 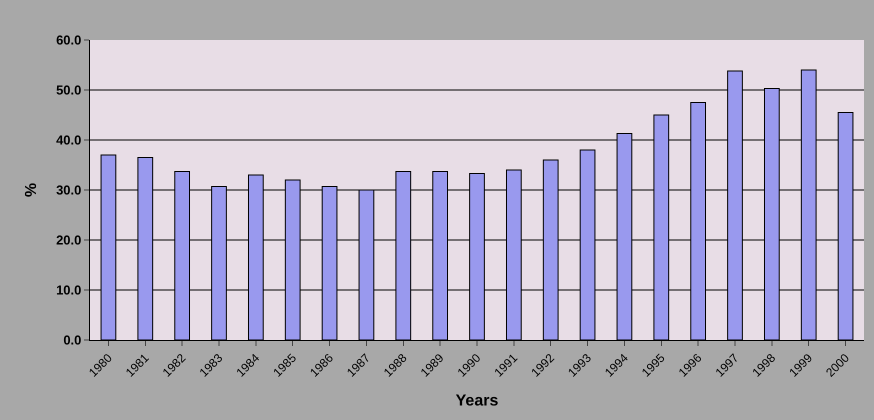 What do you see at coordinates (477, 401) in the screenshot?
I see `x-axis-title: Years` at bounding box center [477, 401].